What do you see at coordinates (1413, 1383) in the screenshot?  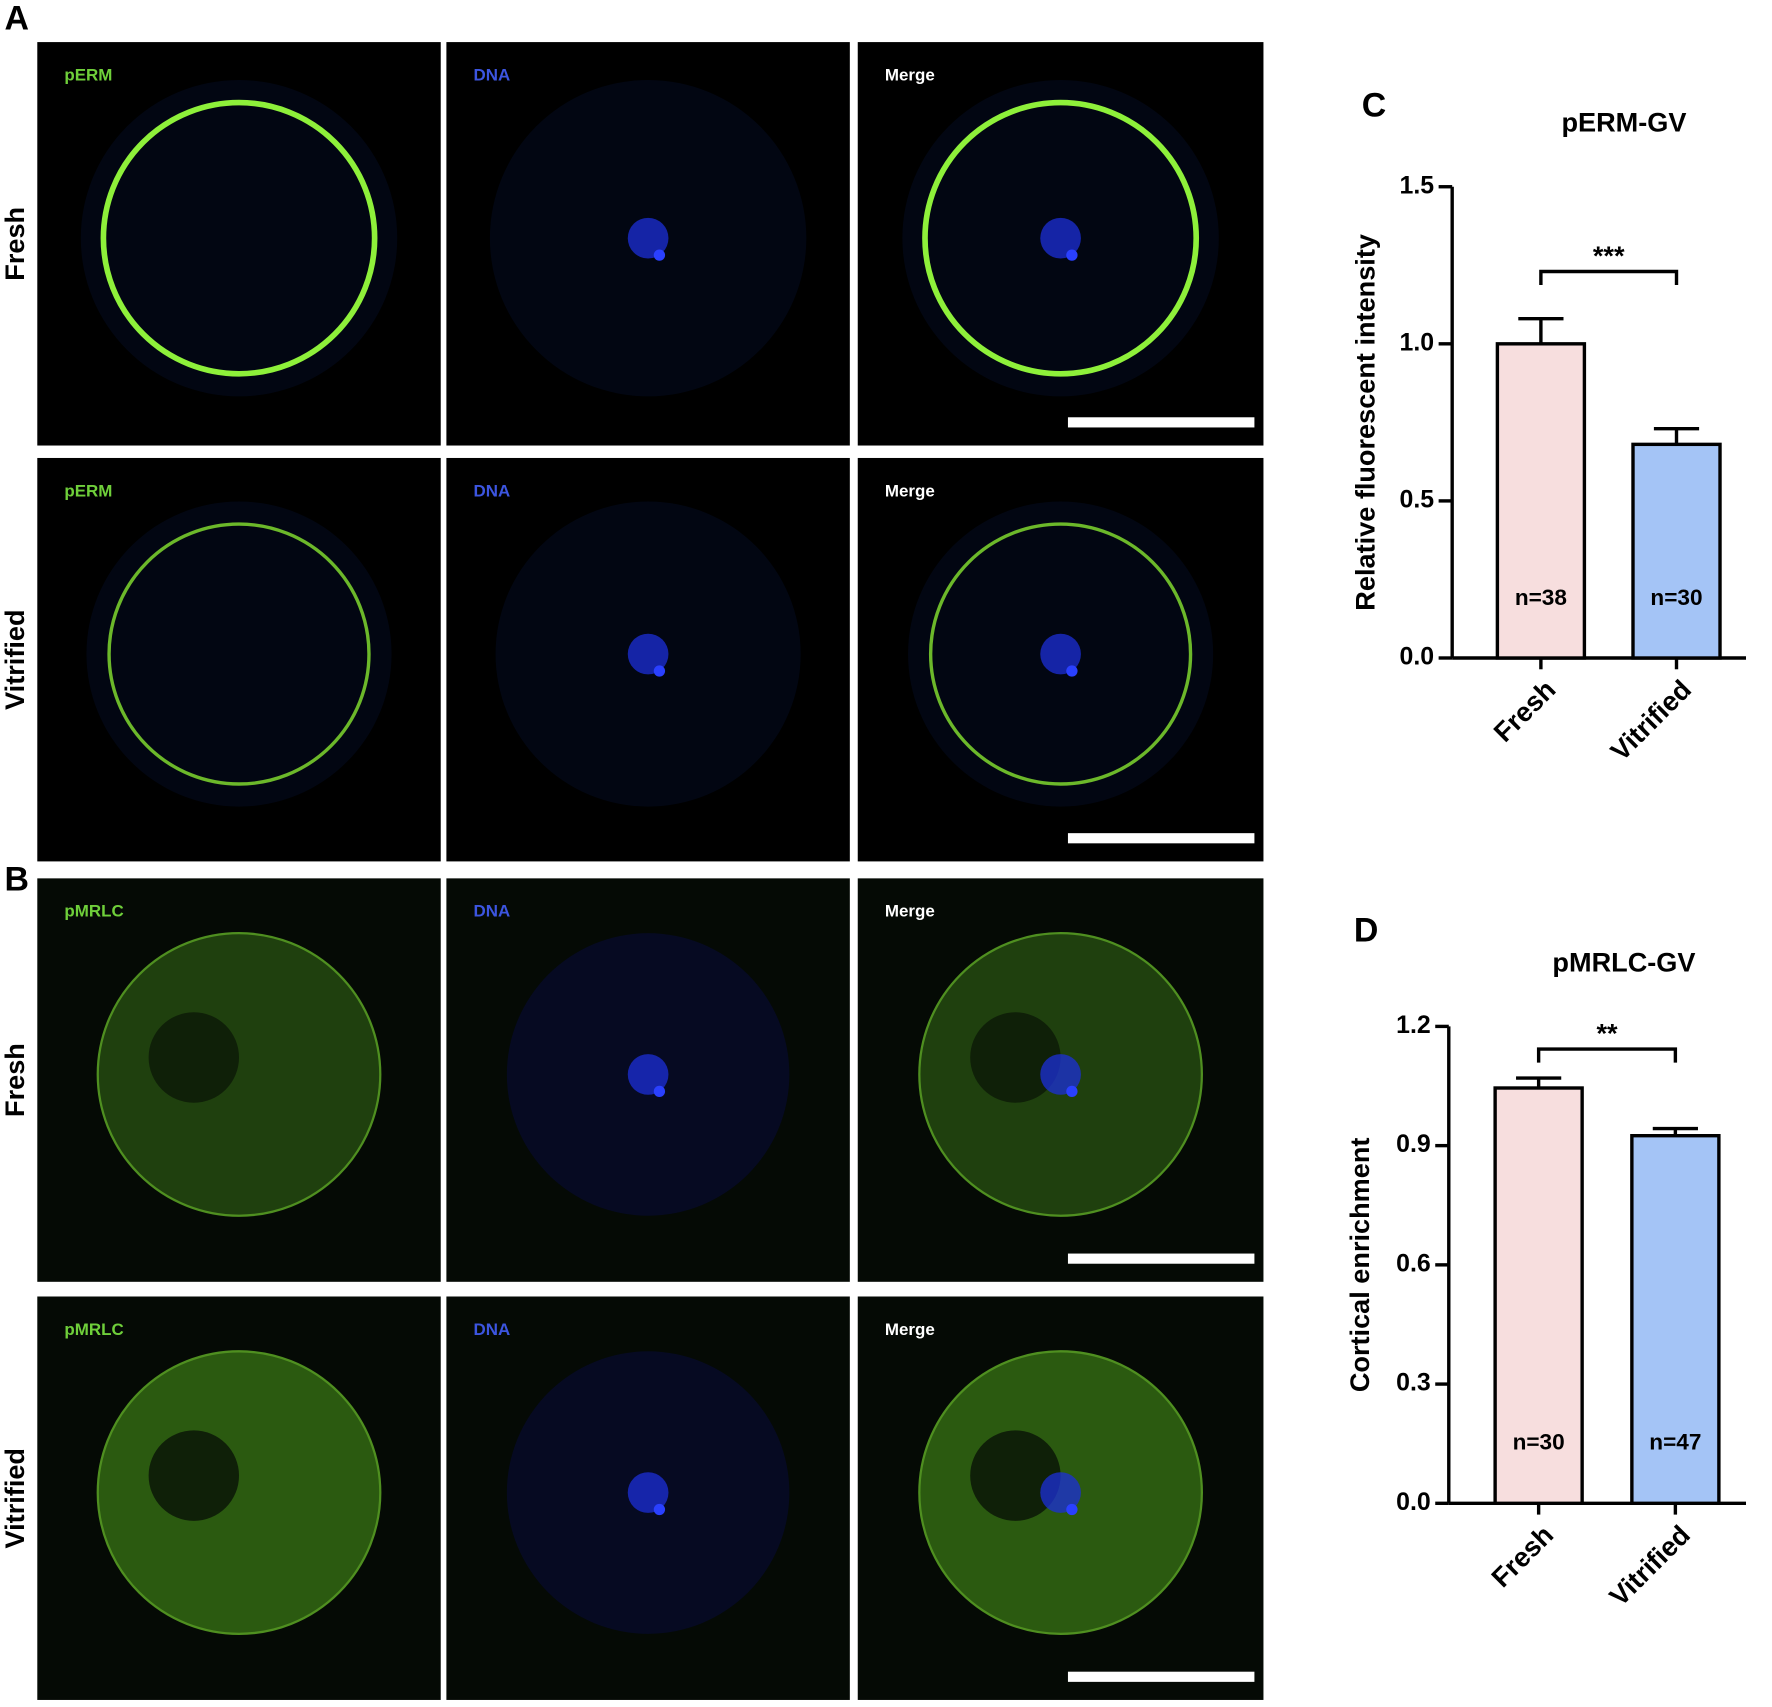 I see `y-tick-label: 0.3` at bounding box center [1413, 1383].